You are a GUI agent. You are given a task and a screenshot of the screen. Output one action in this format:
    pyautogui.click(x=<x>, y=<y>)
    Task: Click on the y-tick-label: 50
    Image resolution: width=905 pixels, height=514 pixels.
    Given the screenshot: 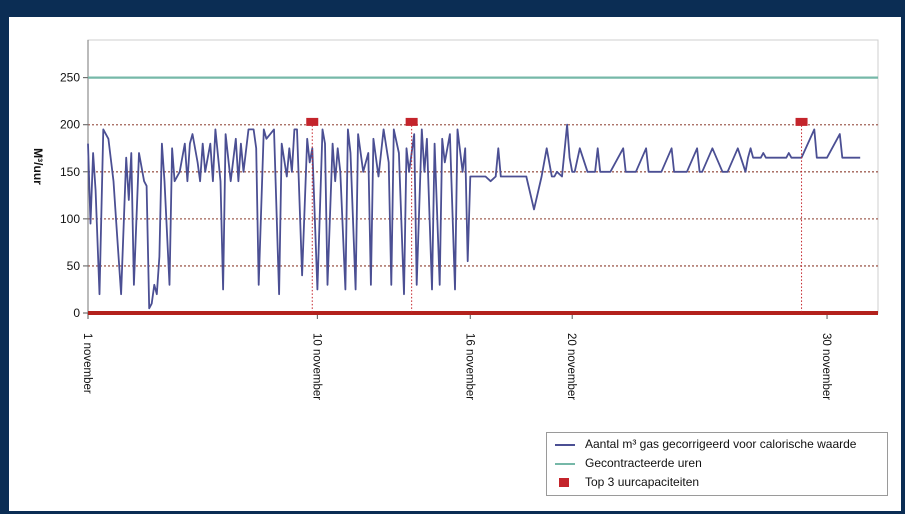 What is the action you would take?
    pyautogui.click(x=74, y=266)
    